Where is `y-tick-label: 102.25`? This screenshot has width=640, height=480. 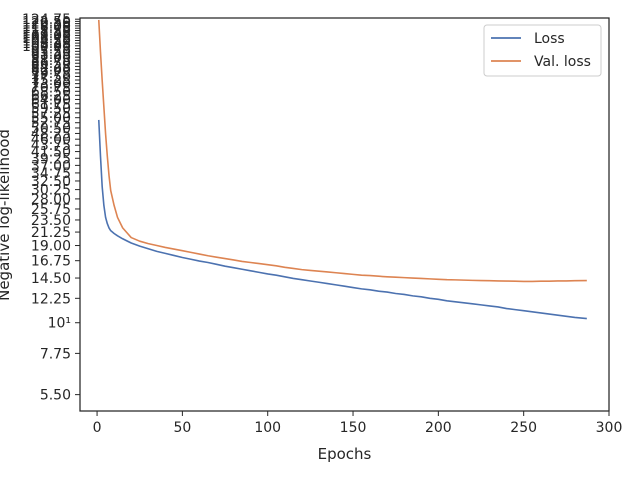 y-tick-label: 102.25 is located at coordinates (46, 44).